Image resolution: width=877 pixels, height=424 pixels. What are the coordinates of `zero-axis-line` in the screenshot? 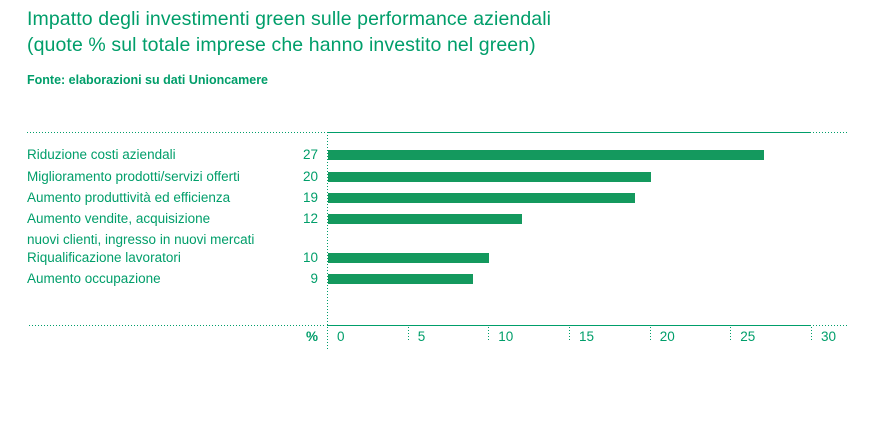 It's located at (327, 241).